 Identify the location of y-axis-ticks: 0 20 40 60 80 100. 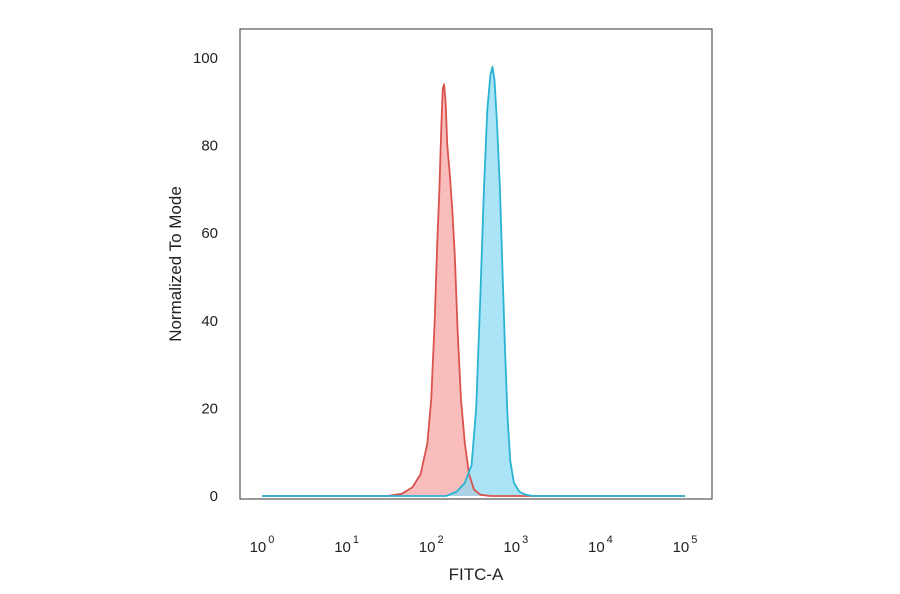
(205, 277).